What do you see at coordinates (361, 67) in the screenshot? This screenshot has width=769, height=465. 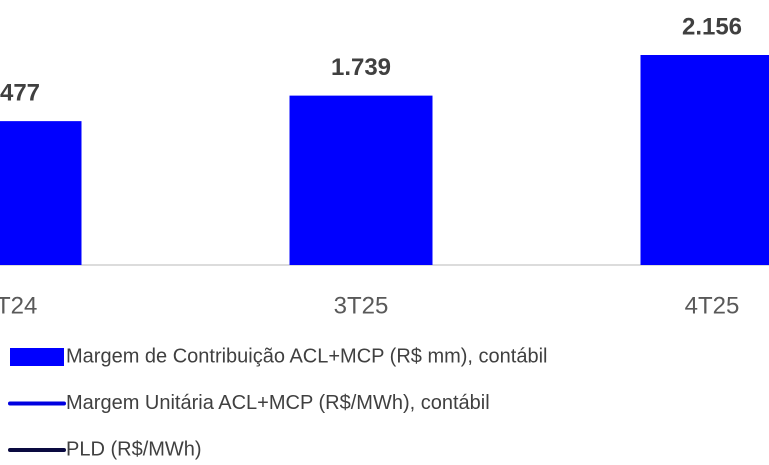 I see `value-label: 1.739` at bounding box center [361, 67].